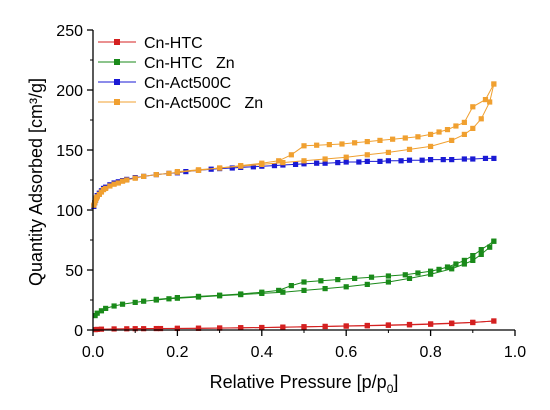 Image resolution: width=550 pixels, height=410 pixels. I want to click on x-tick-label: 0.4, so click(262, 352).